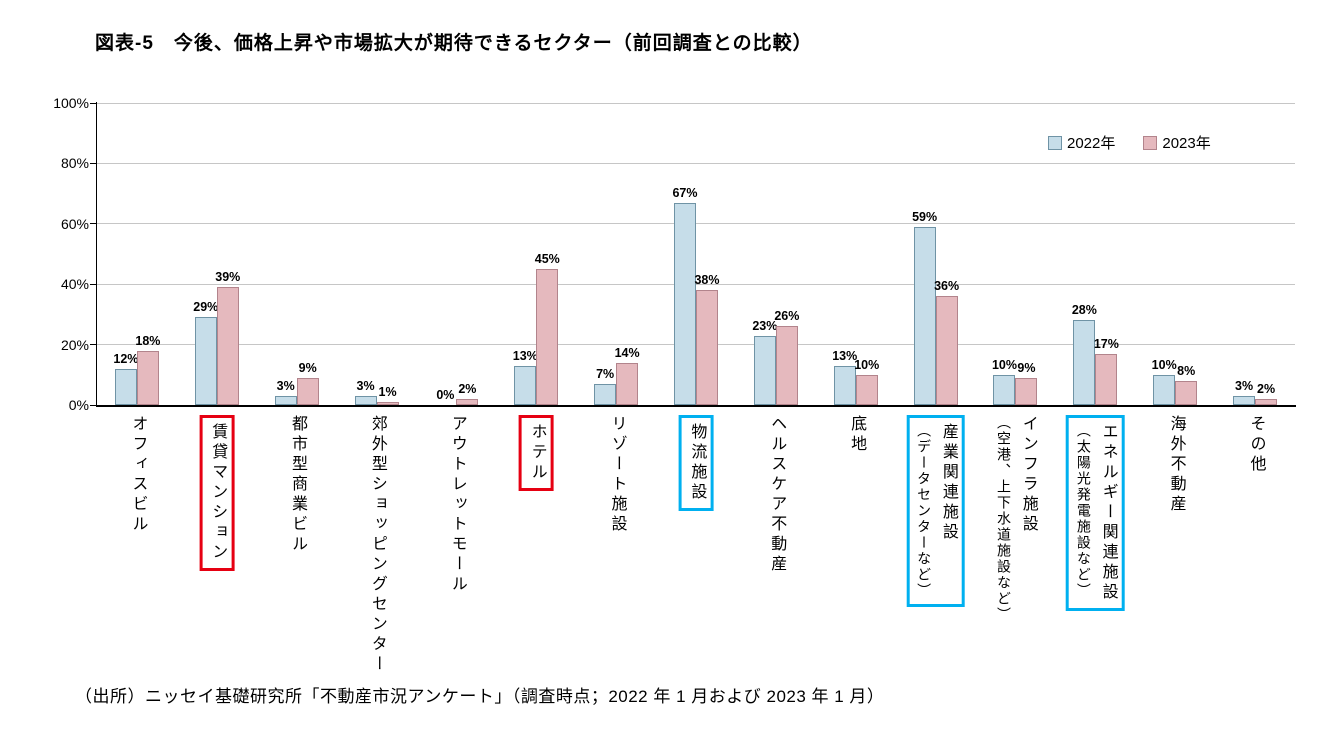 Image resolution: width=1326 pixels, height=745 pixels. Describe the element at coordinates (1084, 310) in the screenshot. I see `value-label: 28%` at that location.